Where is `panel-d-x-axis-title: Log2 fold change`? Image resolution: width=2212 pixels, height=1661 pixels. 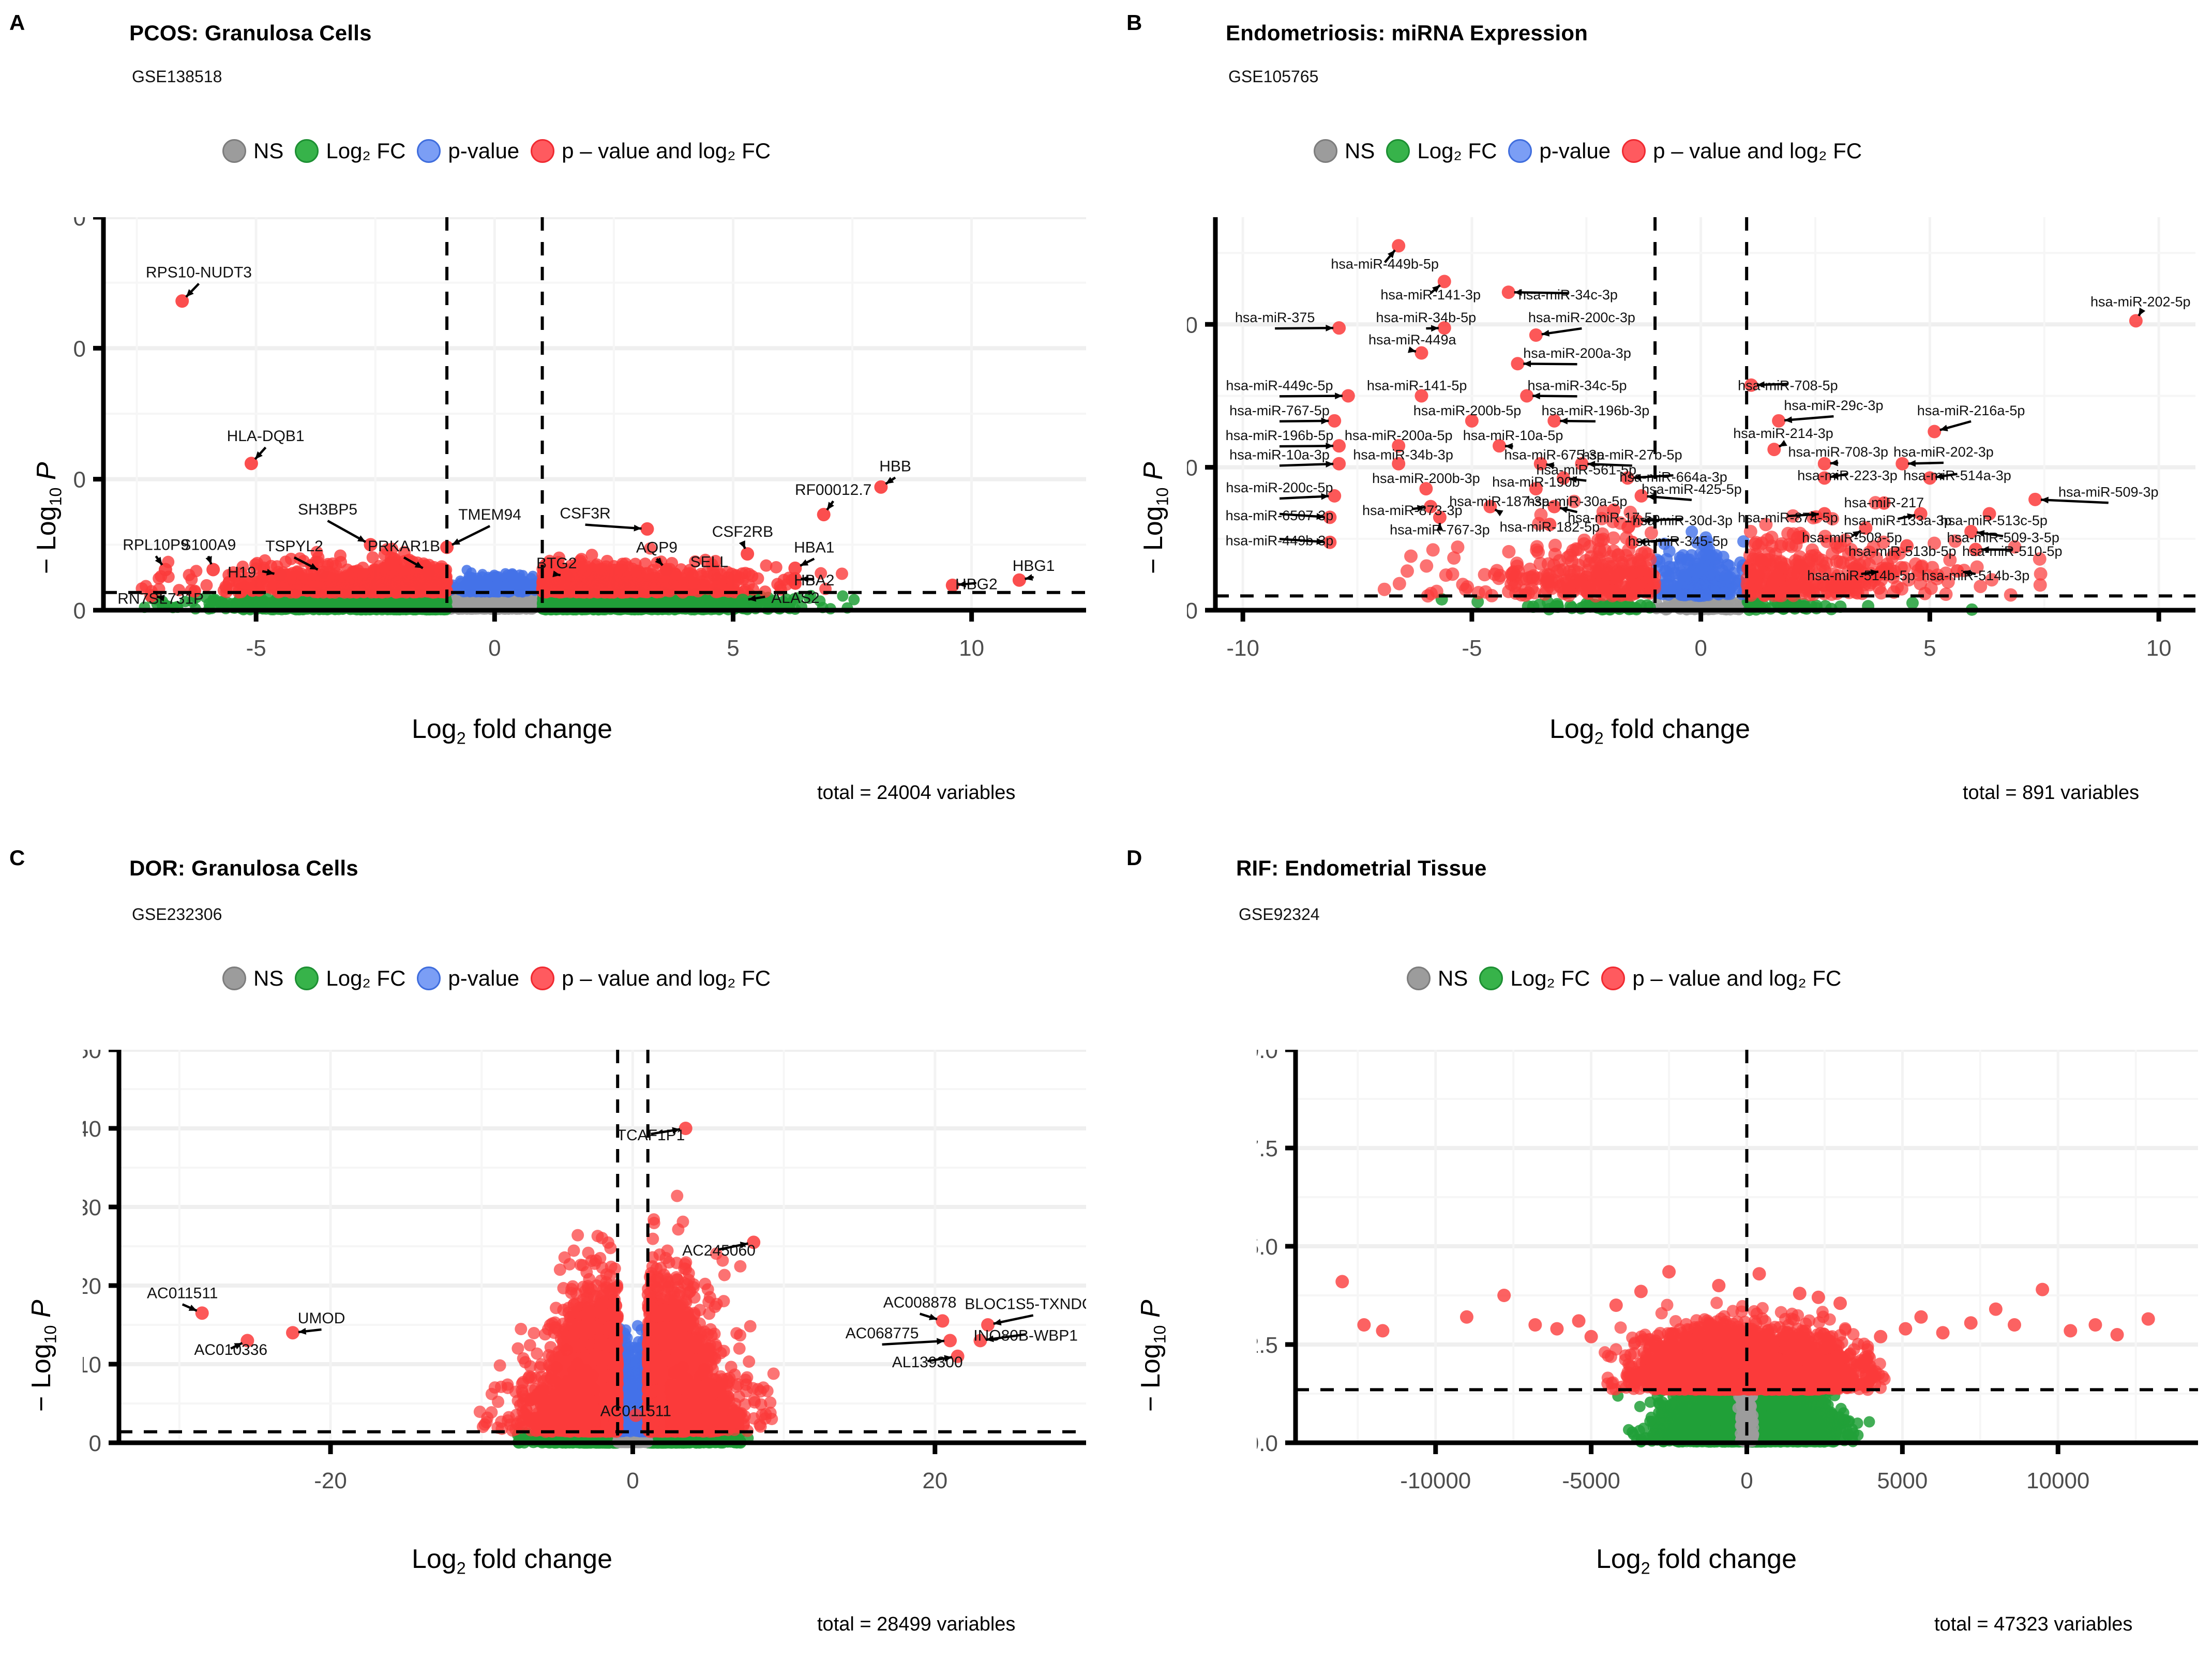 panel-d-x-axis-title: Log2 fold change is located at coordinates (1696, 1561).